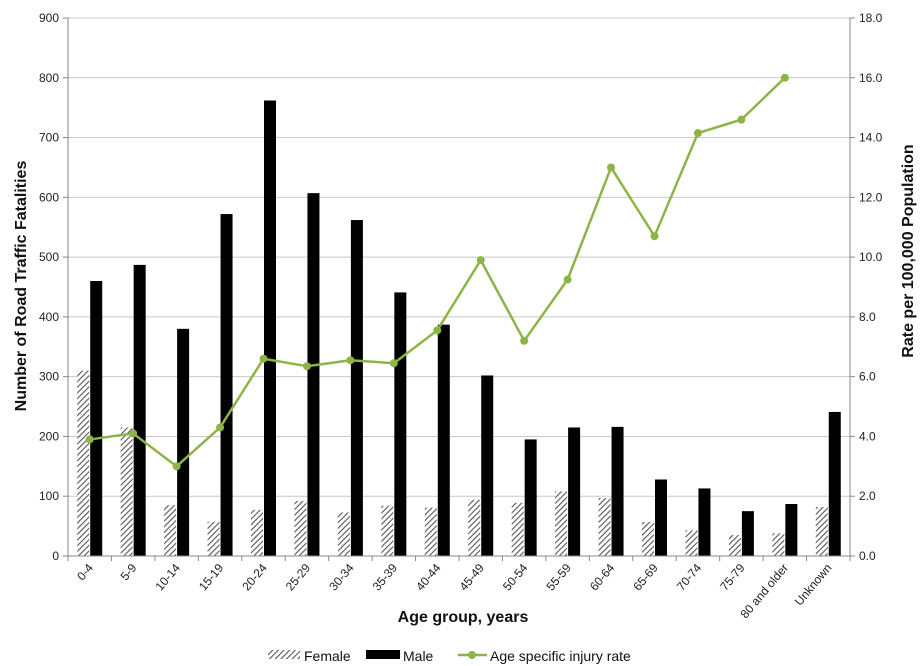 This screenshot has height=666, width=921. Describe the element at coordinates (49, 496) in the screenshot. I see `y-tick-label: 100` at that location.